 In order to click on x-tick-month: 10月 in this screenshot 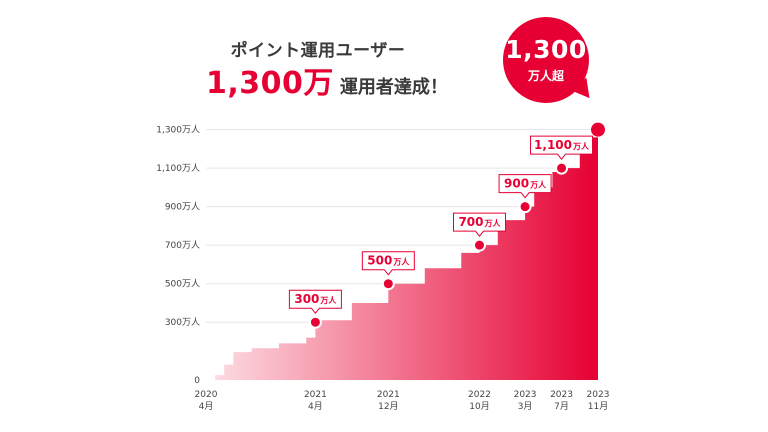, I will do `click(479, 406)`.